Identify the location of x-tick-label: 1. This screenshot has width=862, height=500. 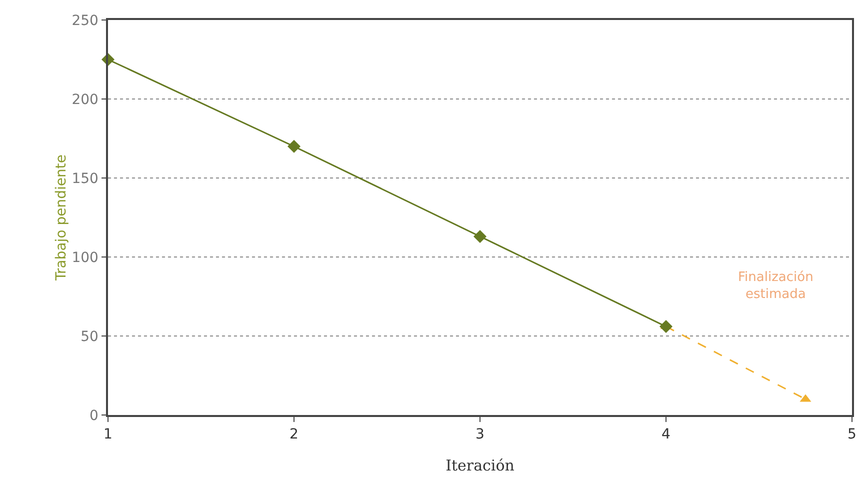
(108, 434).